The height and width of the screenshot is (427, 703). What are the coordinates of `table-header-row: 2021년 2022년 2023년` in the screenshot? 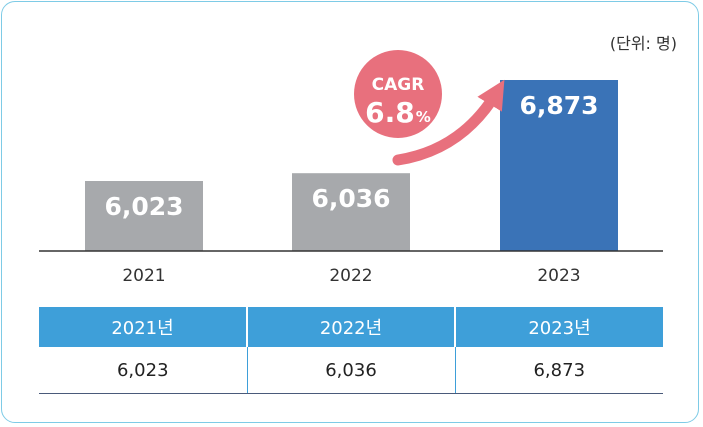 It's located at (351, 327).